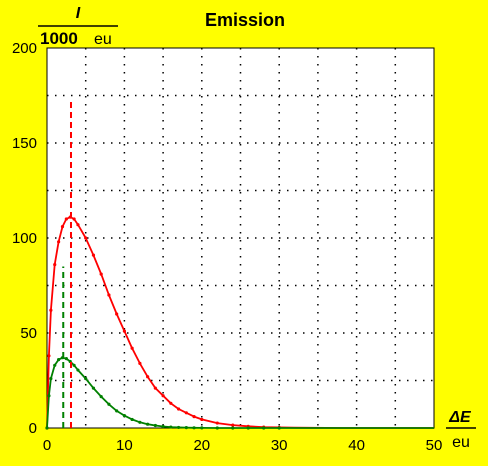 This screenshot has width=488, height=466. Describe the element at coordinates (201, 445) in the screenshot. I see `x-tick-label: 20` at that location.